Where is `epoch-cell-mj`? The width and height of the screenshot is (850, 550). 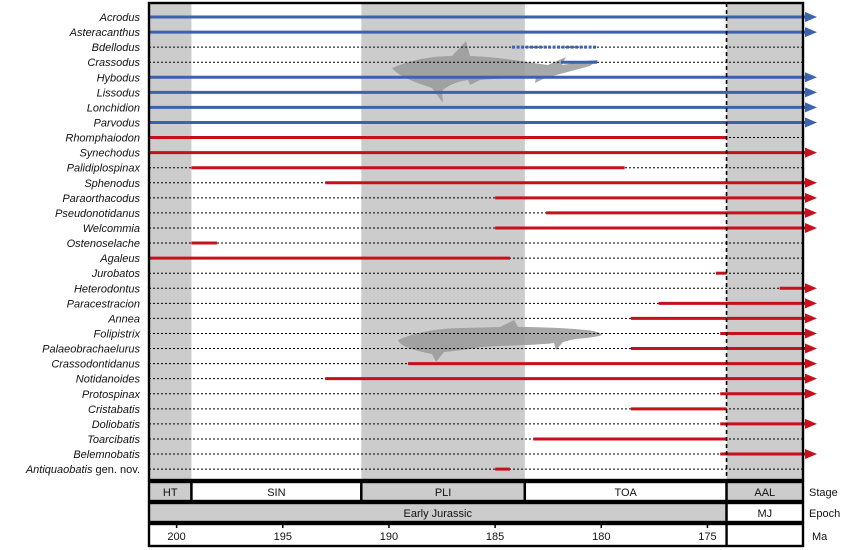 epoch-cell-mj is located at coordinates (765, 512).